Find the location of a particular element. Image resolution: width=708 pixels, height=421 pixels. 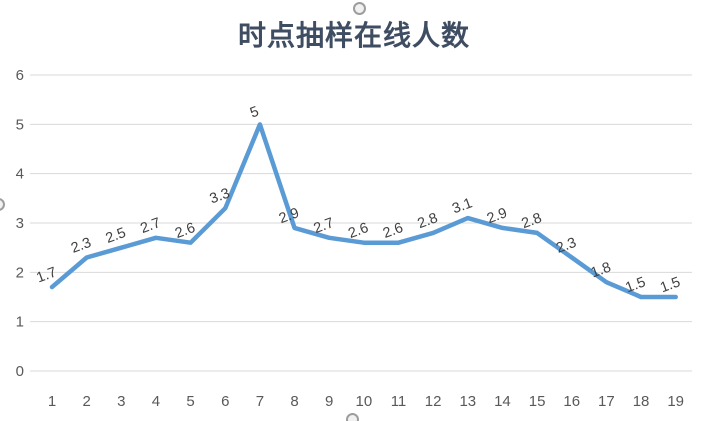

data-label: 3.3 is located at coordinates (220, 196).